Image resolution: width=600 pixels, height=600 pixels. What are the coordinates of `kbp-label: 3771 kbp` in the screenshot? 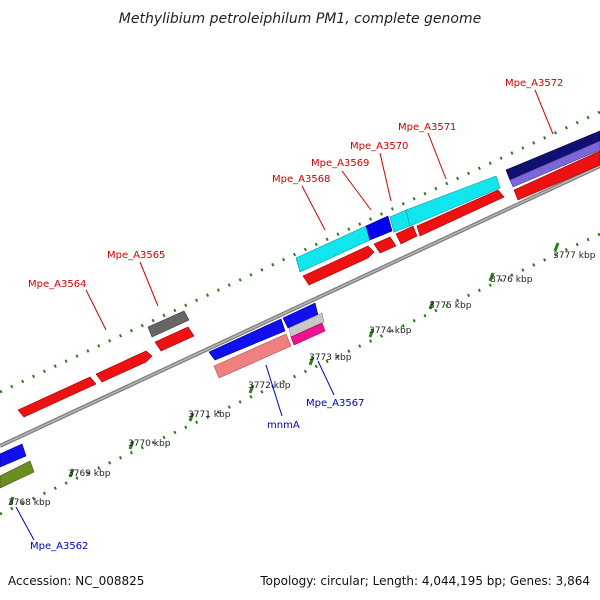 It's located at (209, 415).